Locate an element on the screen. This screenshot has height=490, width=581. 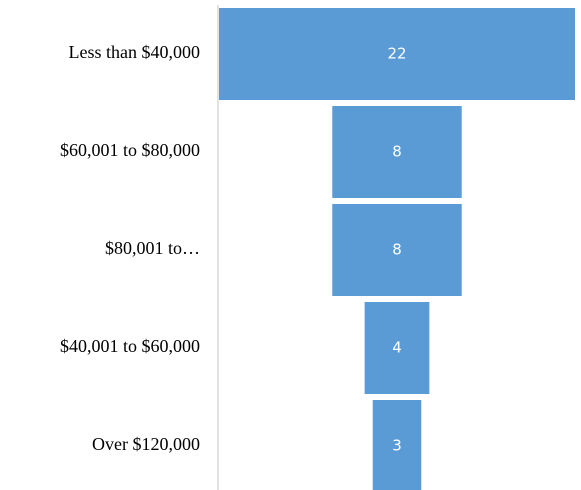
category-label: Over $120,000 is located at coordinates (146, 444).